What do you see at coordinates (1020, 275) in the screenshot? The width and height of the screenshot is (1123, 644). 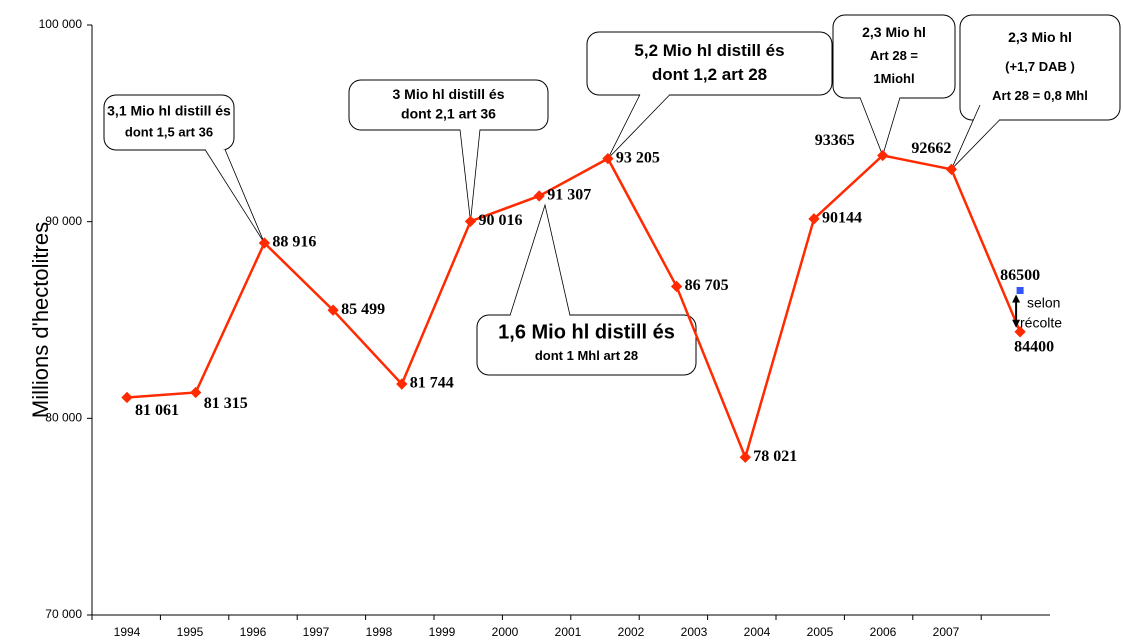 I see `data-label: 86500` at bounding box center [1020, 275].